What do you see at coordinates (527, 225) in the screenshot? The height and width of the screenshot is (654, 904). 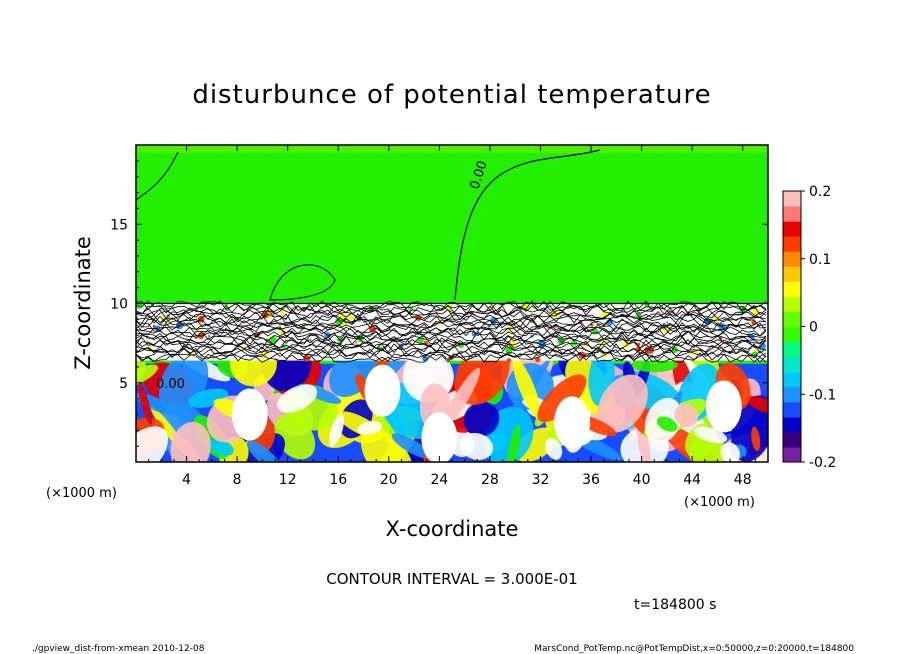 I see `contour-line-zero` at bounding box center [527, 225].